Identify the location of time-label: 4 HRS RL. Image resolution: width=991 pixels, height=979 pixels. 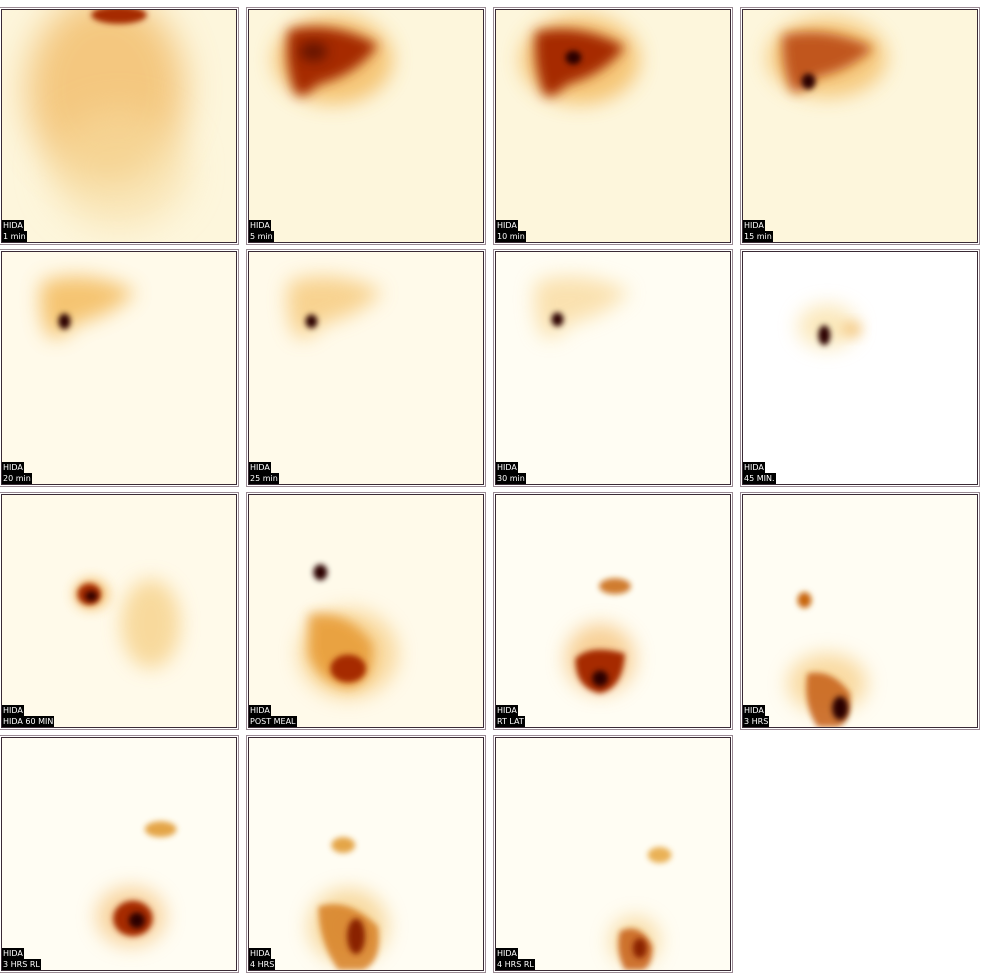
(515, 964).